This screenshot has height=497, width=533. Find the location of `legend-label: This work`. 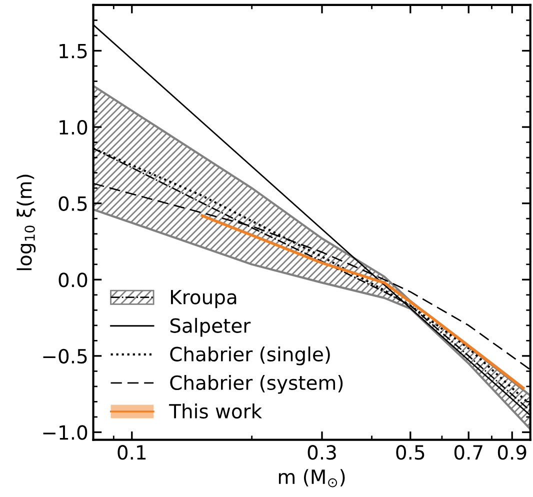

legend-label: This work is located at coordinates (215, 411).